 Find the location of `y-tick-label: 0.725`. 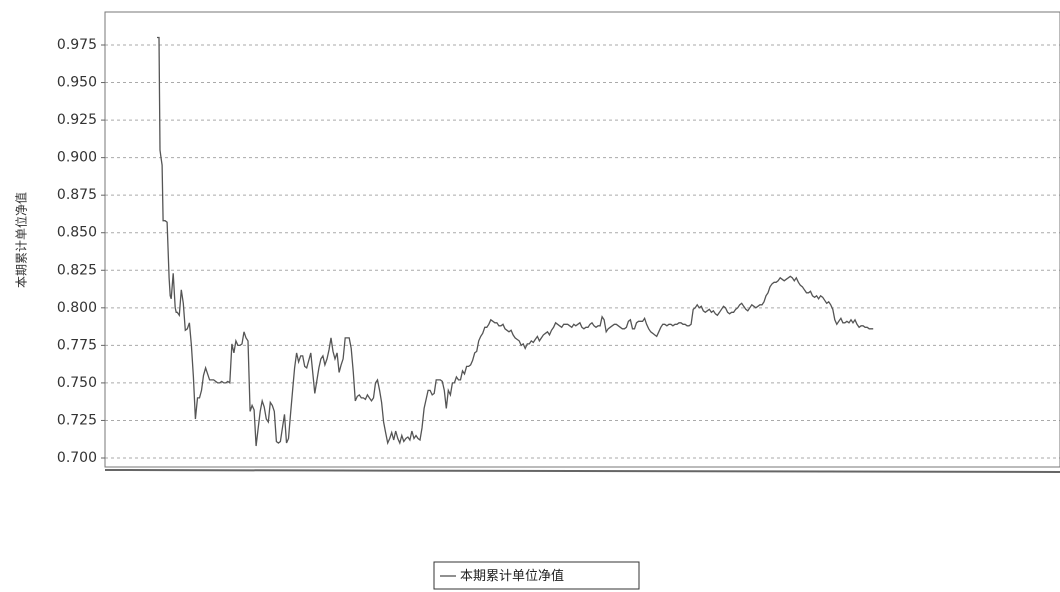

y-tick-label: 0.725 is located at coordinates (77, 420).